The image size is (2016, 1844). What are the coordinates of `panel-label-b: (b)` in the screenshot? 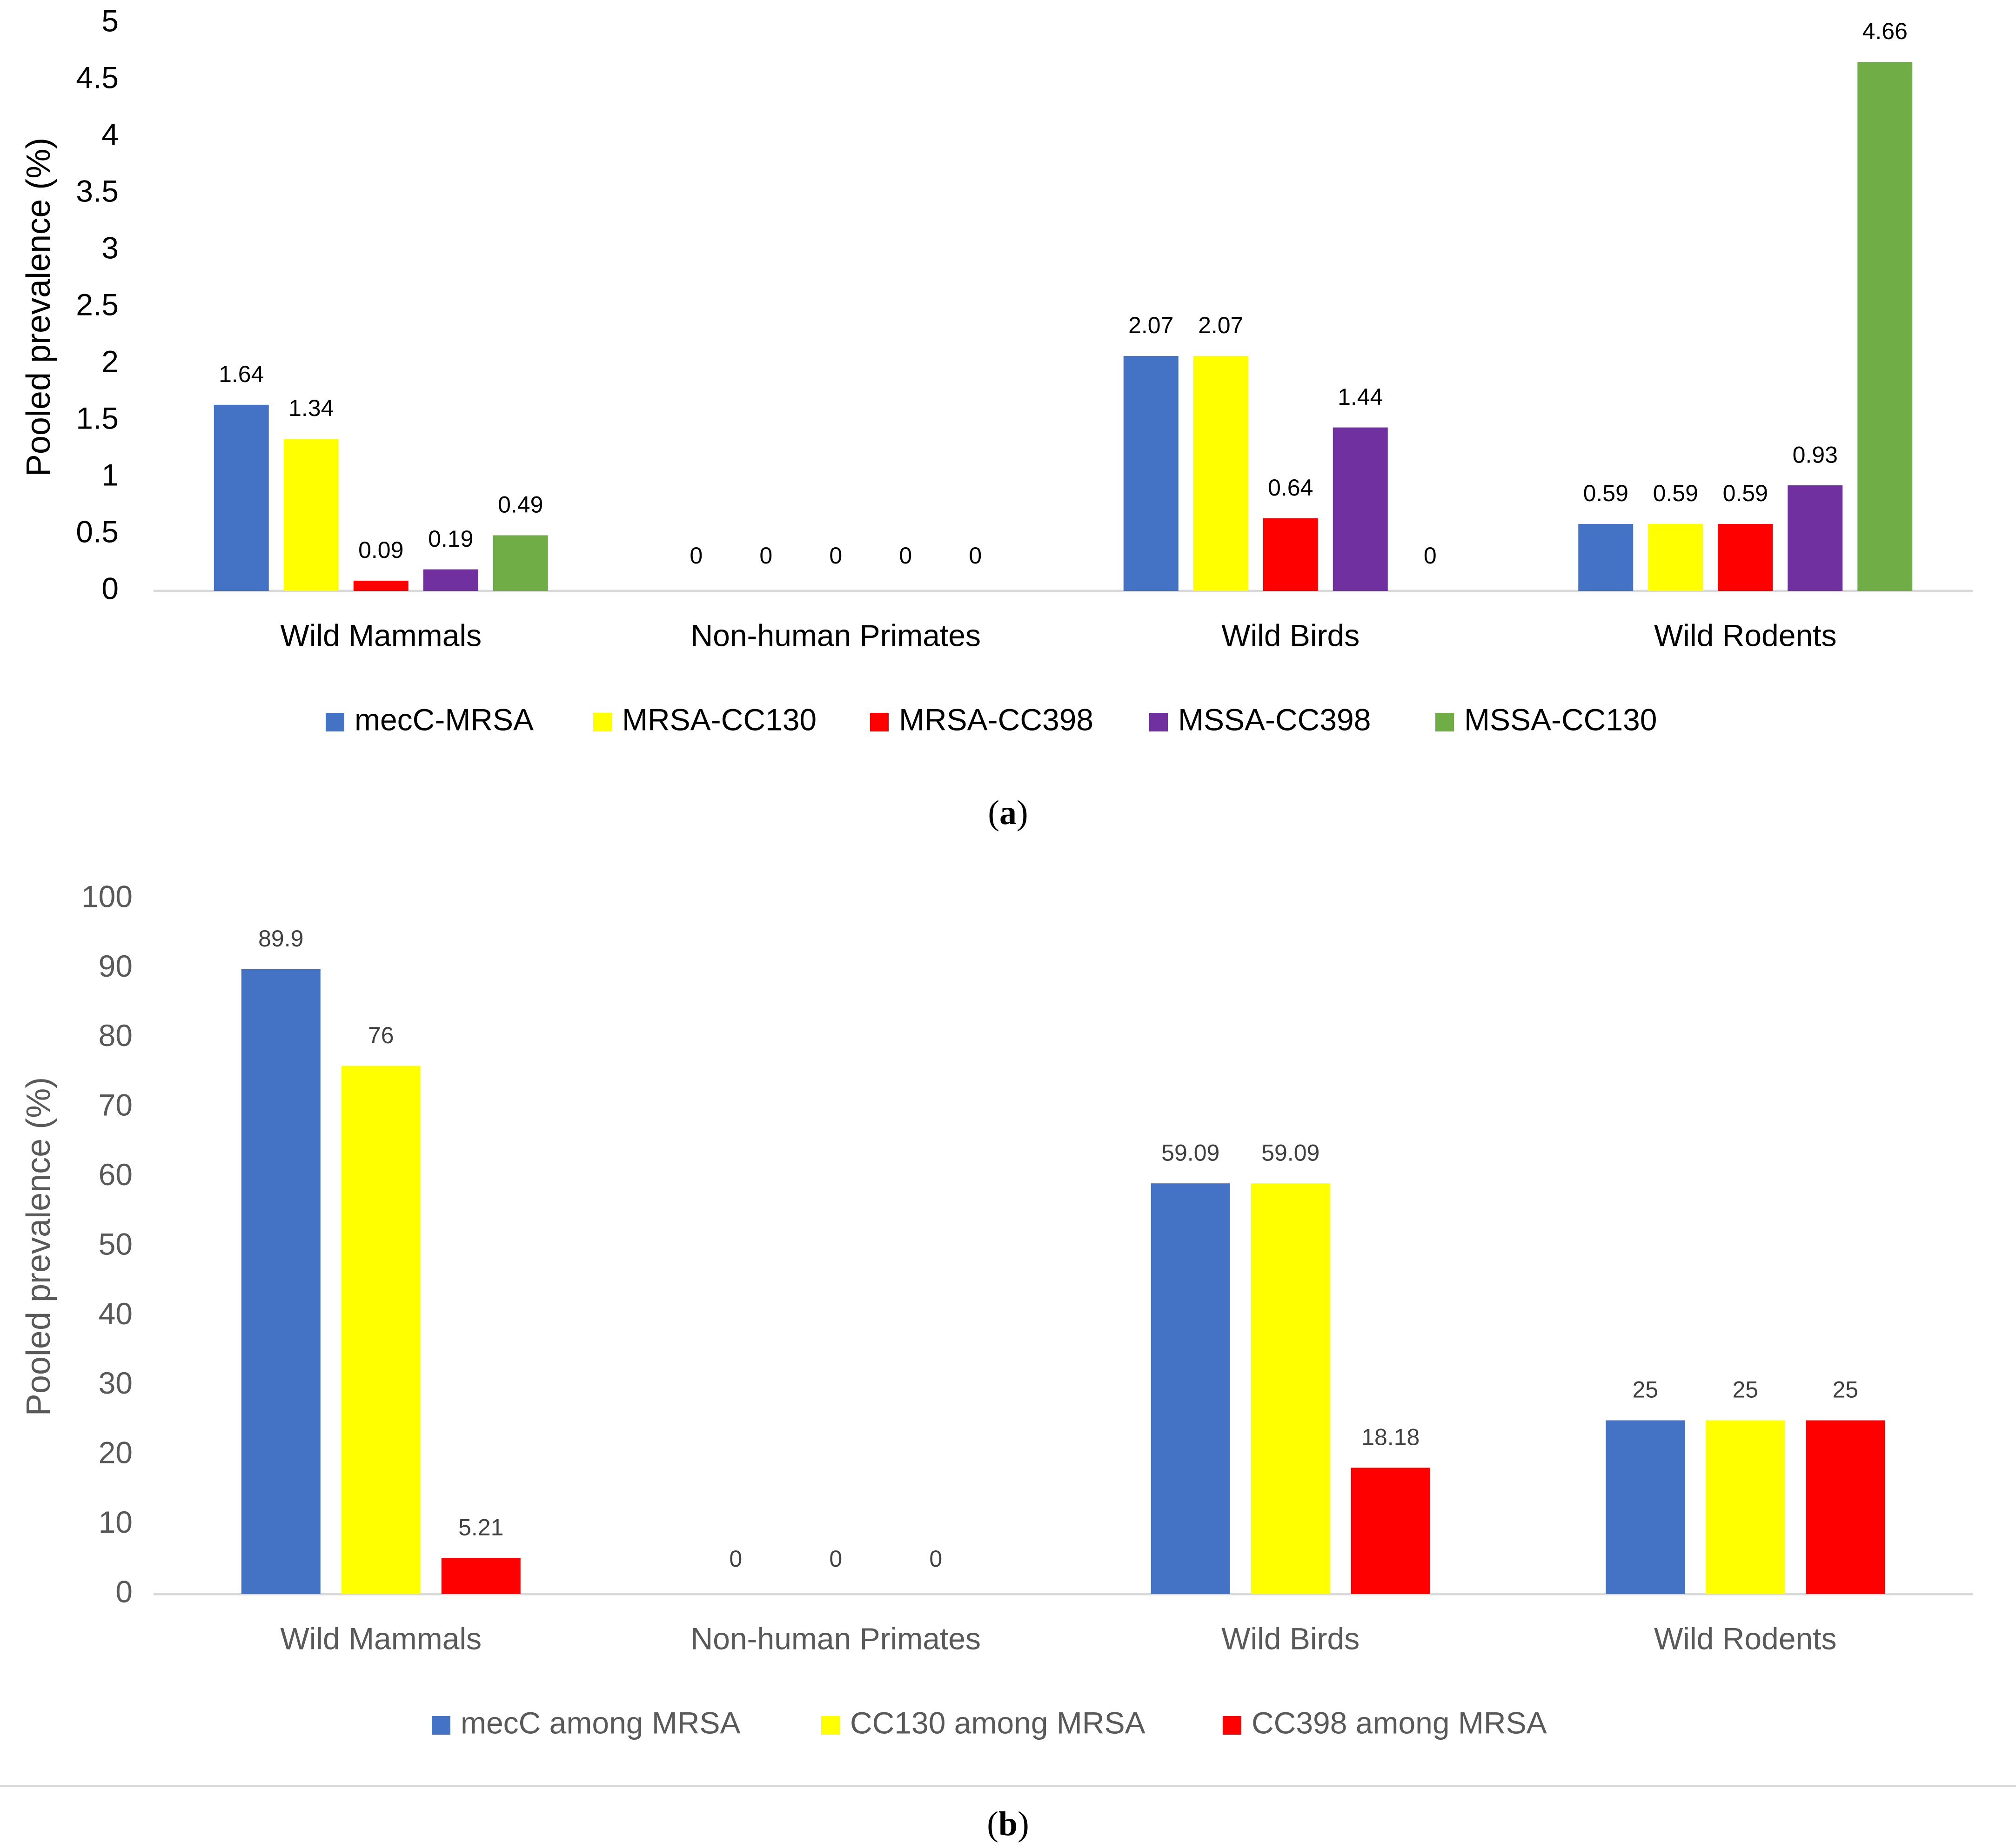 It's located at (1008, 1824).